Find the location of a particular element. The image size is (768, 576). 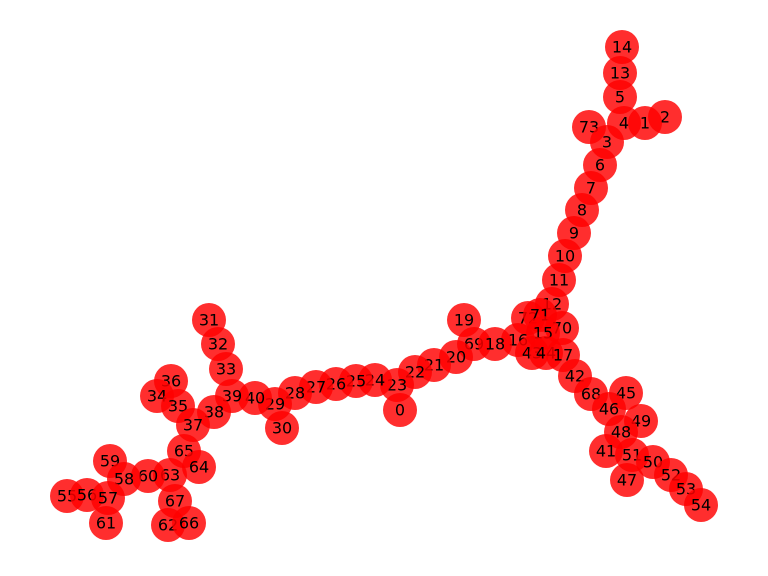

node-label: 64 is located at coordinates (199, 467).